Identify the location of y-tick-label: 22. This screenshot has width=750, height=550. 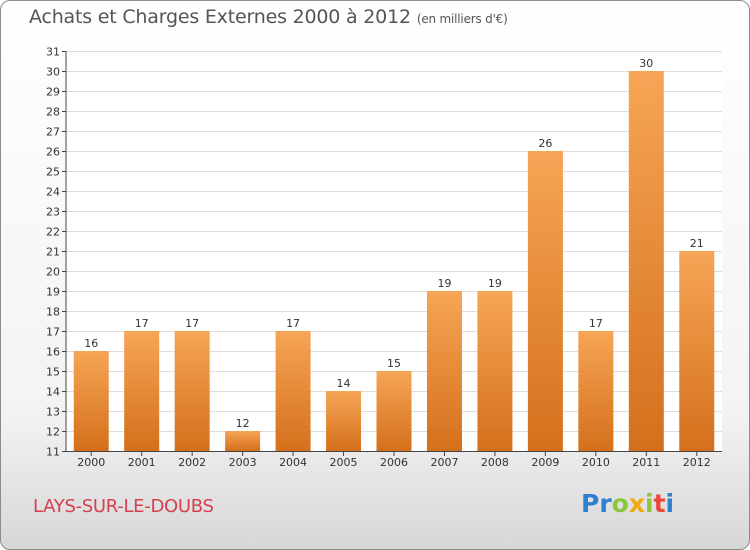
(53, 232).